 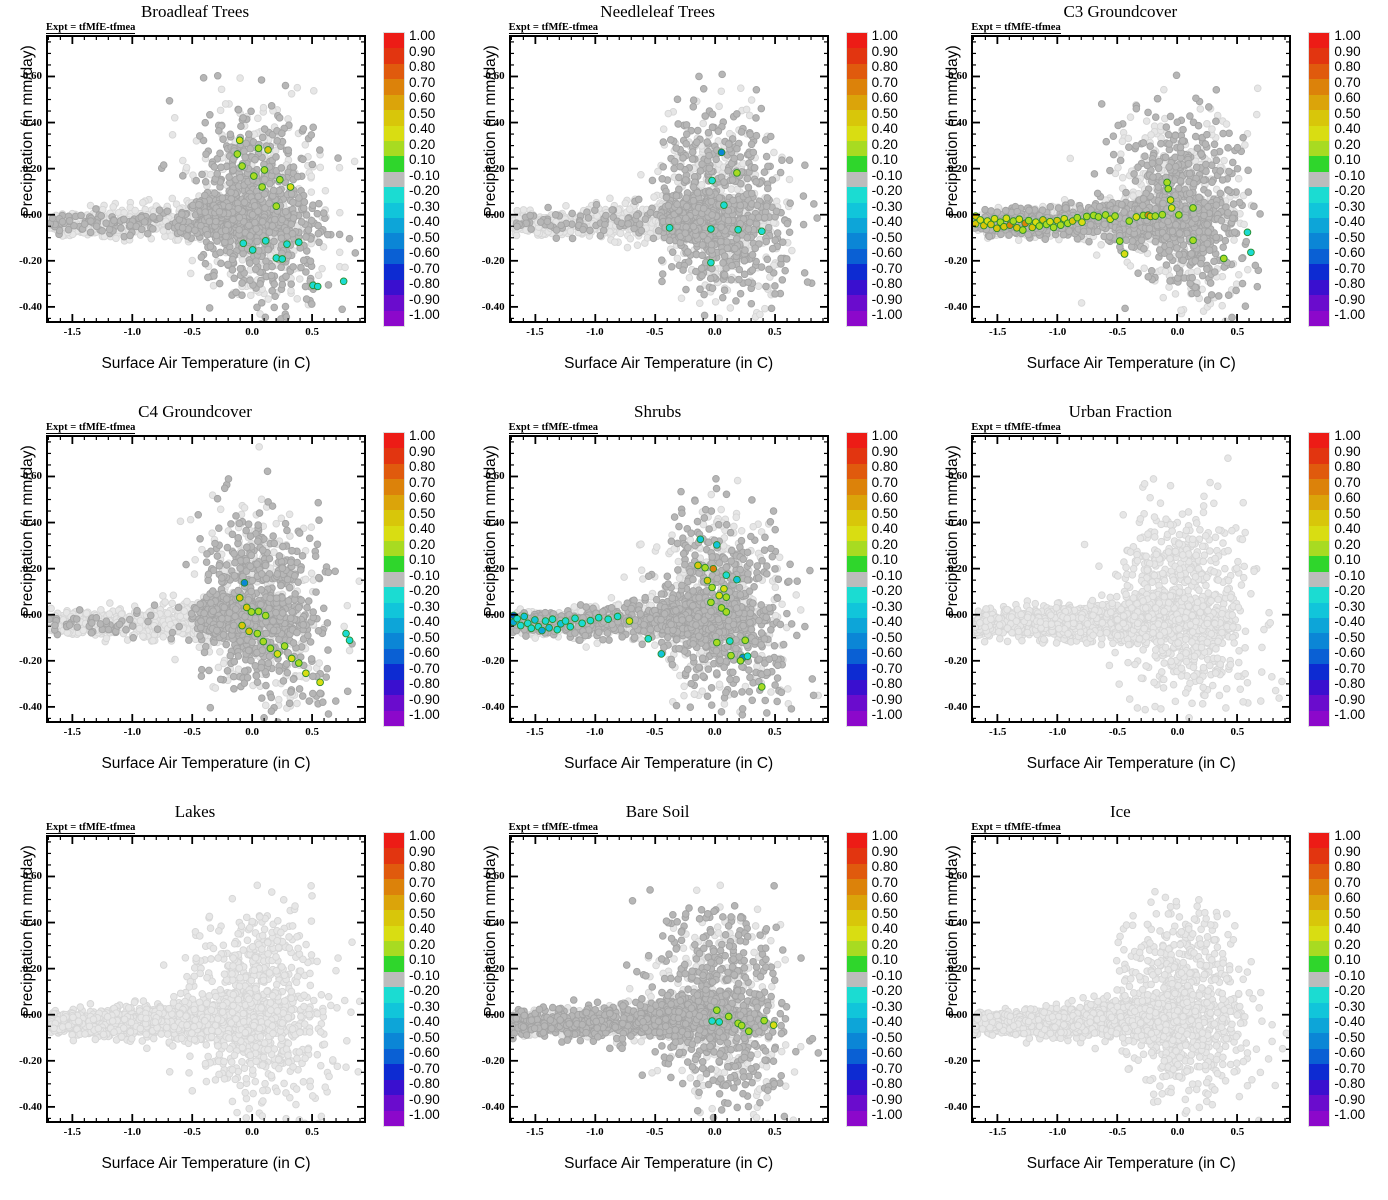 What do you see at coordinates (424, 1100) in the screenshot?
I see `colorbar-tick-label: -0.90` at bounding box center [424, 1100].